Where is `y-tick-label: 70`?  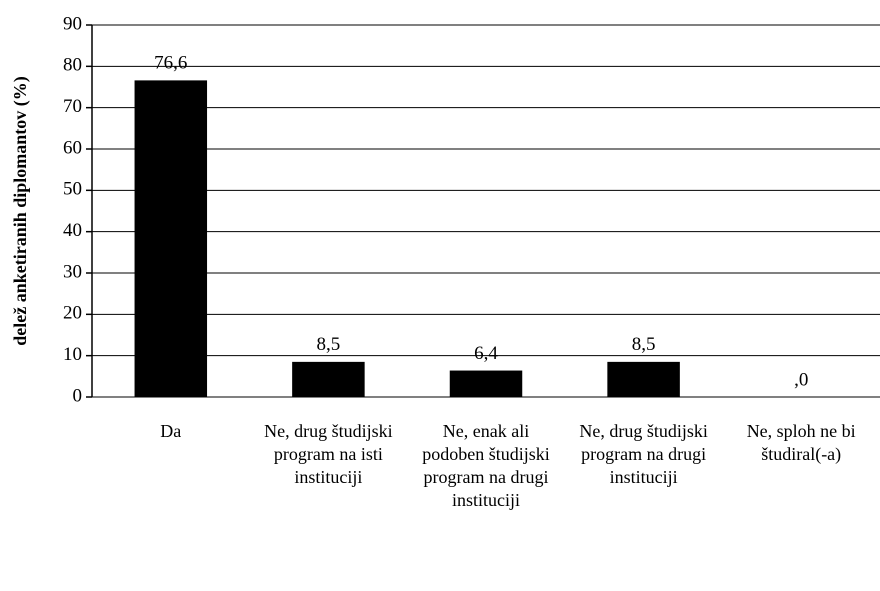
y-tick-label: 70 is located at coordinates (72, 106).